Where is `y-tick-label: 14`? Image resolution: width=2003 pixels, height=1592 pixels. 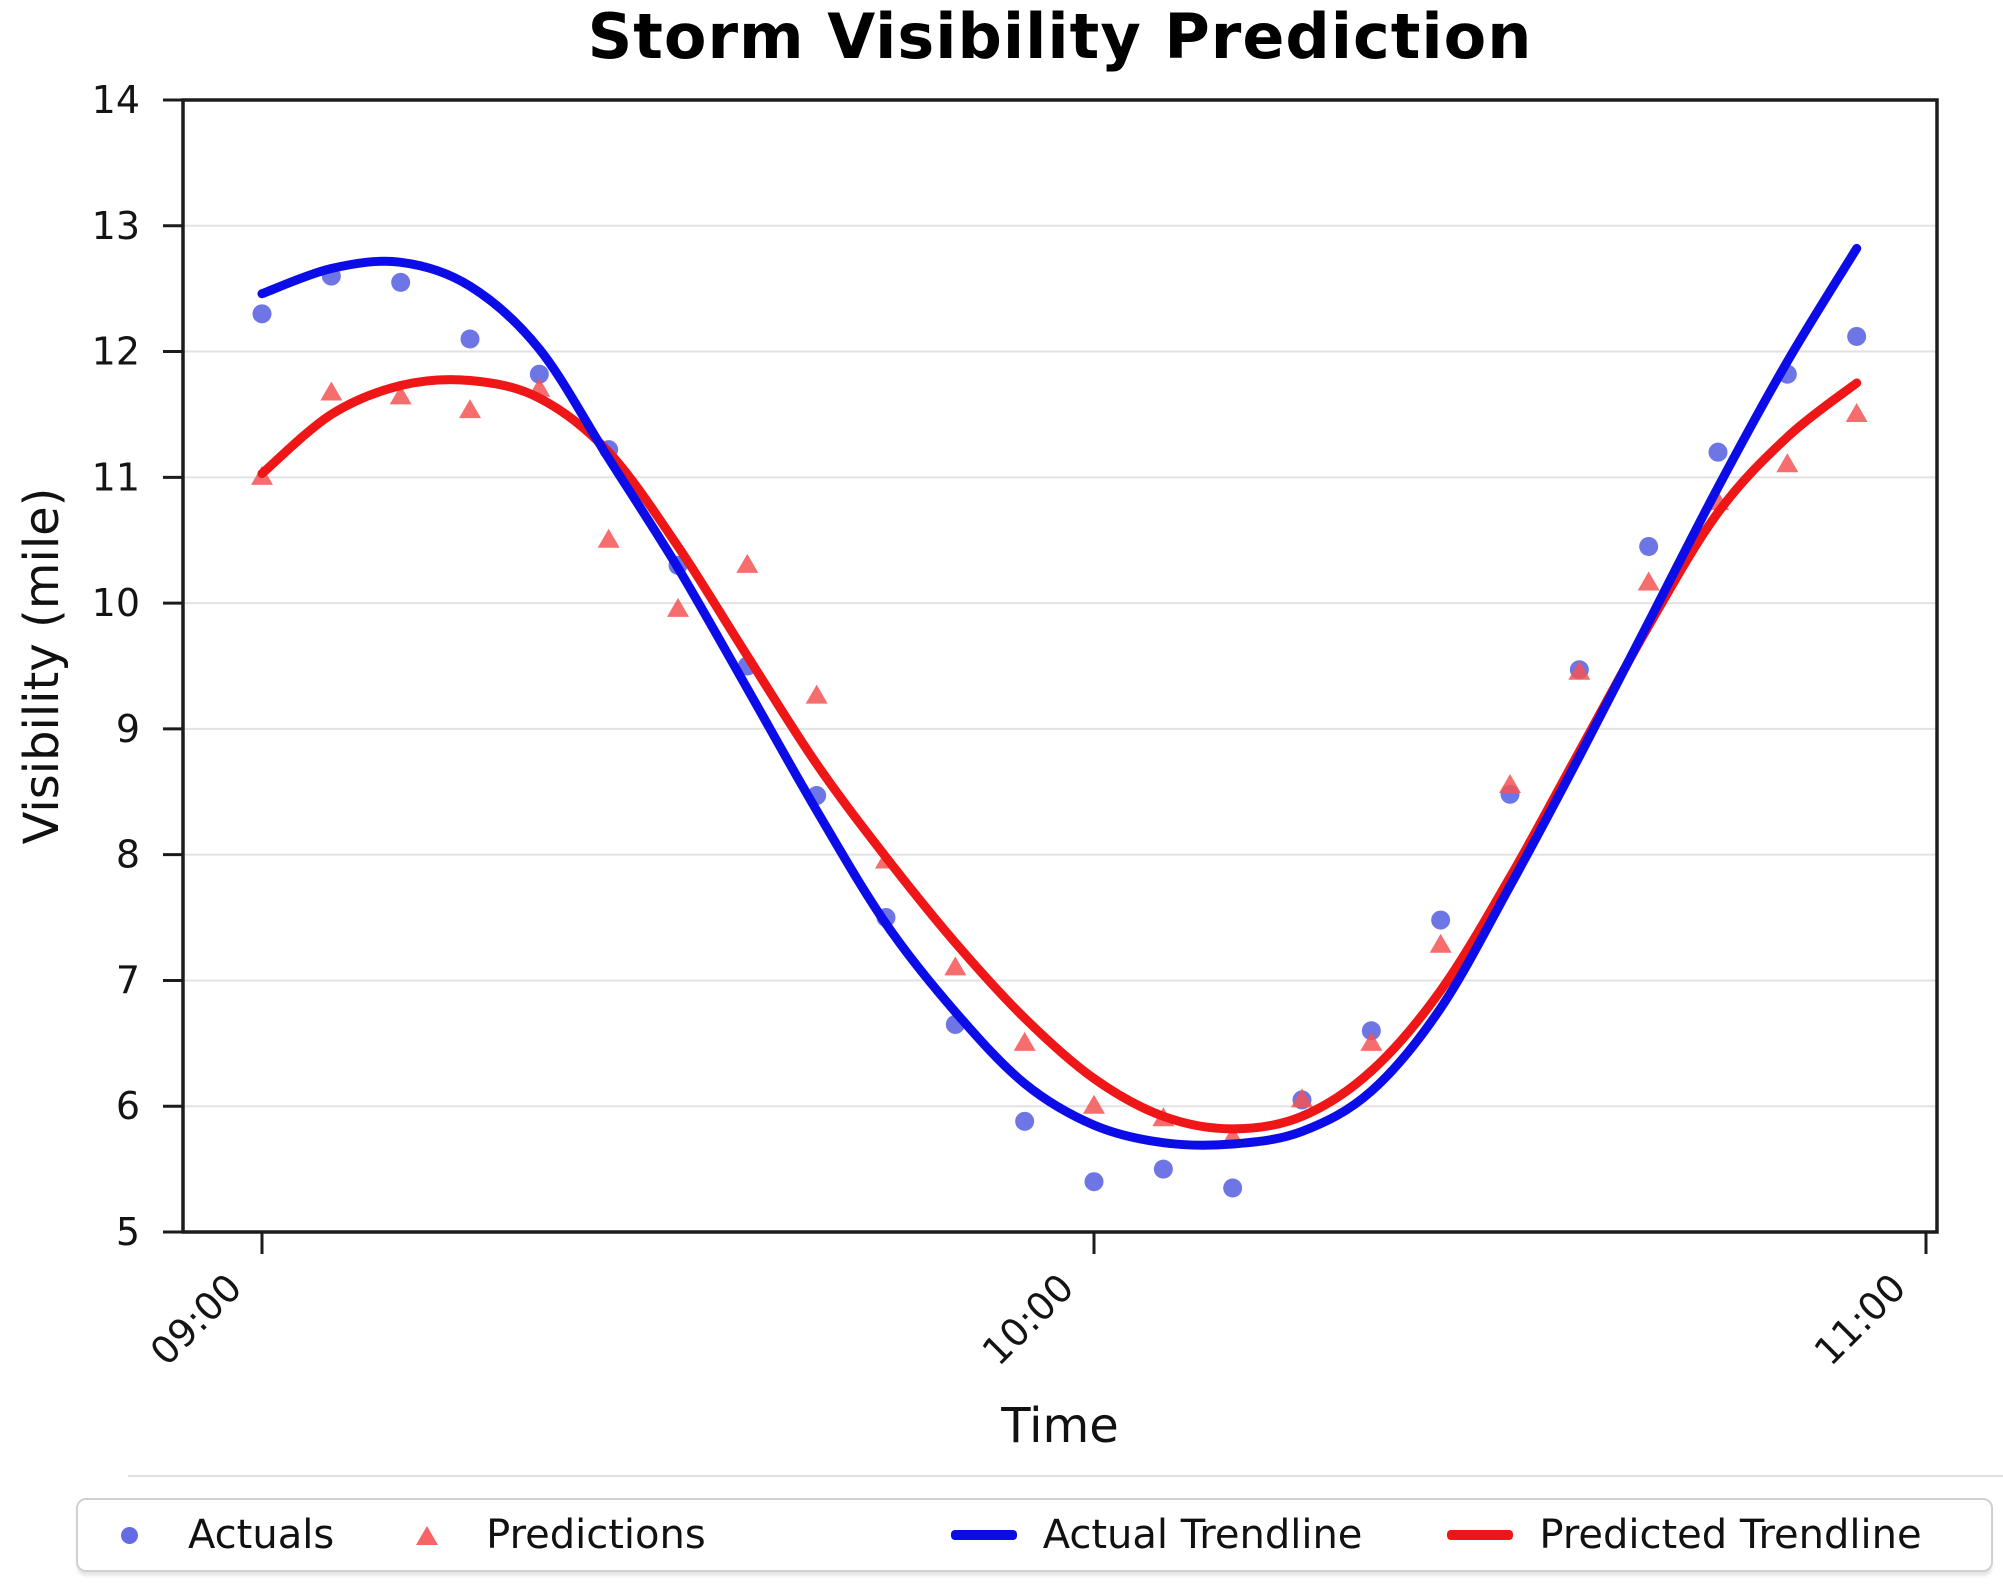 y-tick-label: 14 is located at coordinates (116, 100).